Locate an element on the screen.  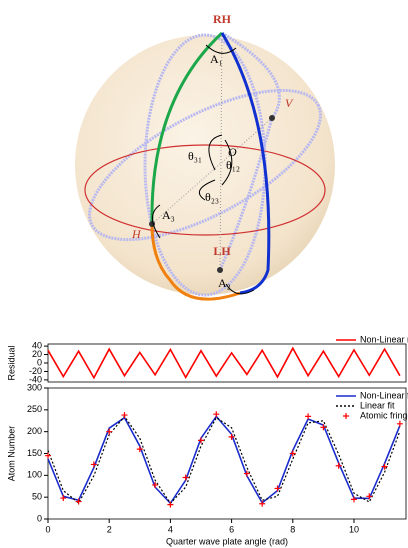
y-tick-label: -20 is located at coordinates (35, 371).